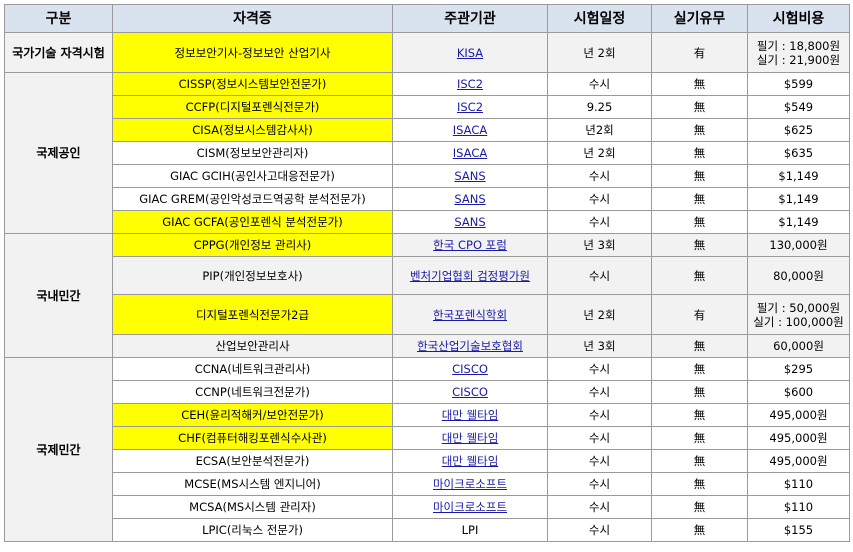 This screenshot has width=853, height=552. I want to click on cert-name: LPIC(리눅스 전문가), so click(252, 530).